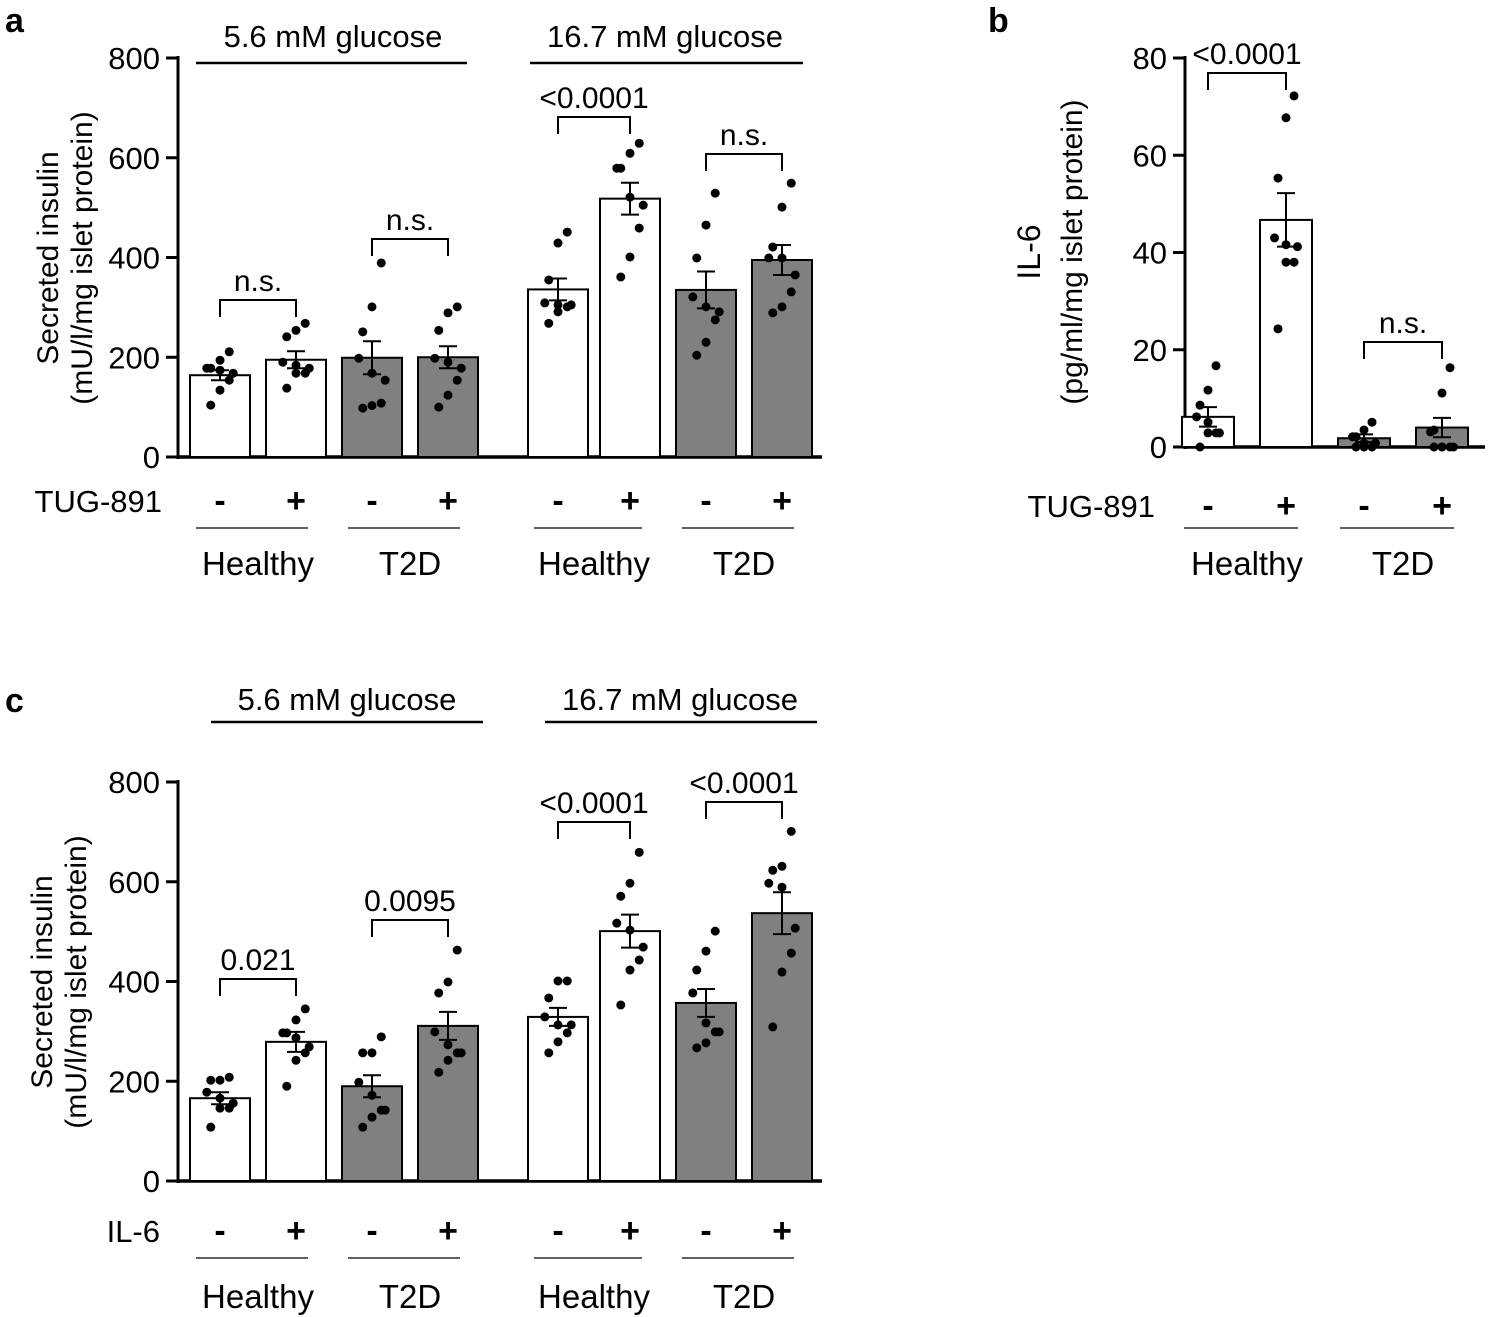 The height and width of the screenshot is (1317, 1500). I want to click on bar-healthy-treated, so click(630, 328).